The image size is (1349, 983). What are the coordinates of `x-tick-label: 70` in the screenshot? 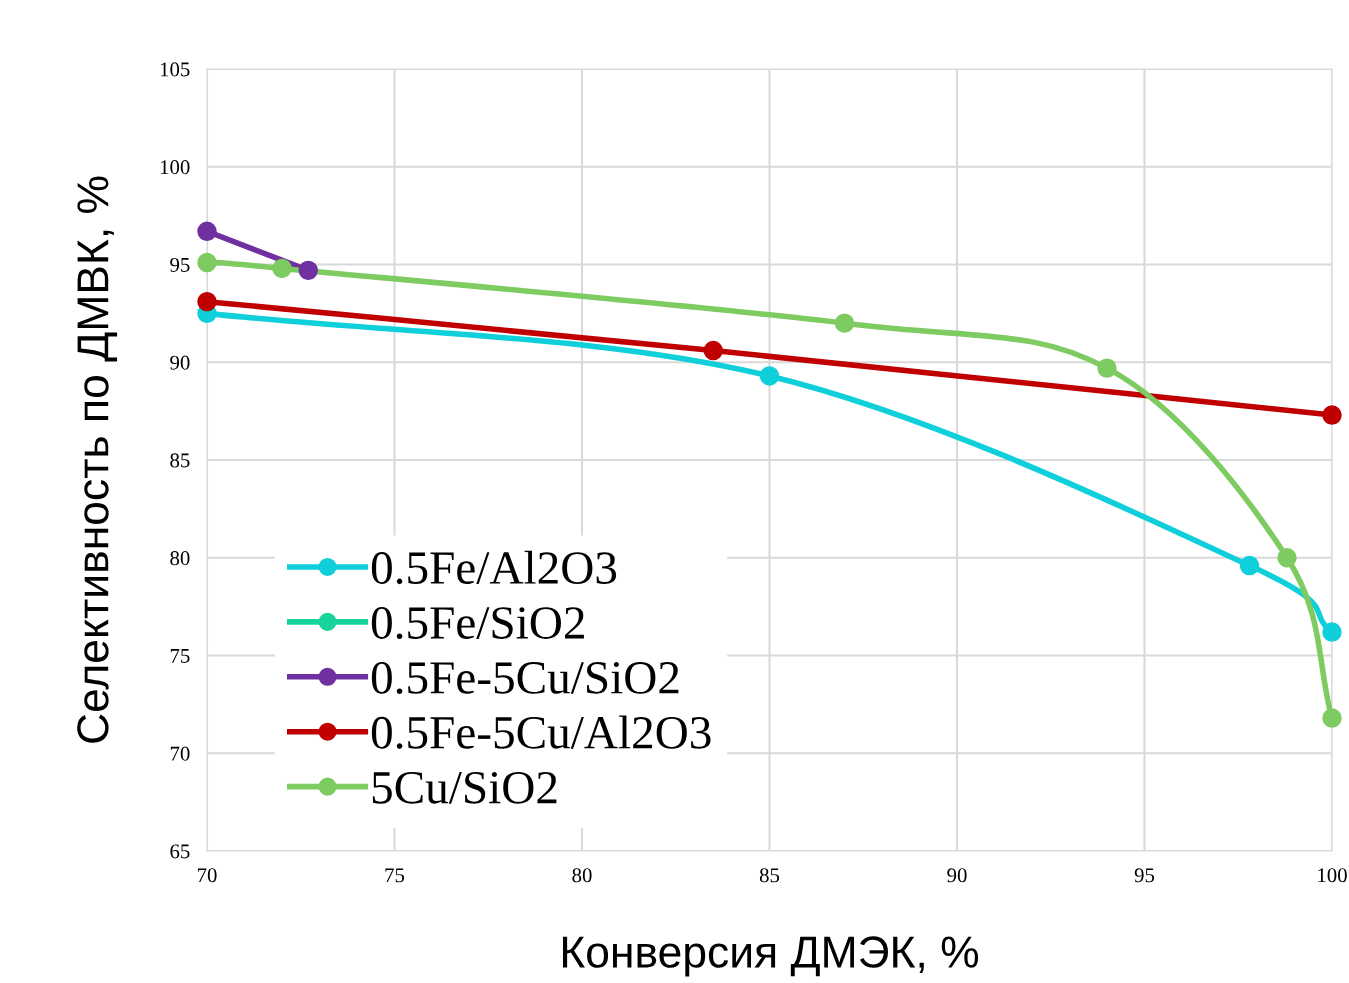 It's located at (207, 875).